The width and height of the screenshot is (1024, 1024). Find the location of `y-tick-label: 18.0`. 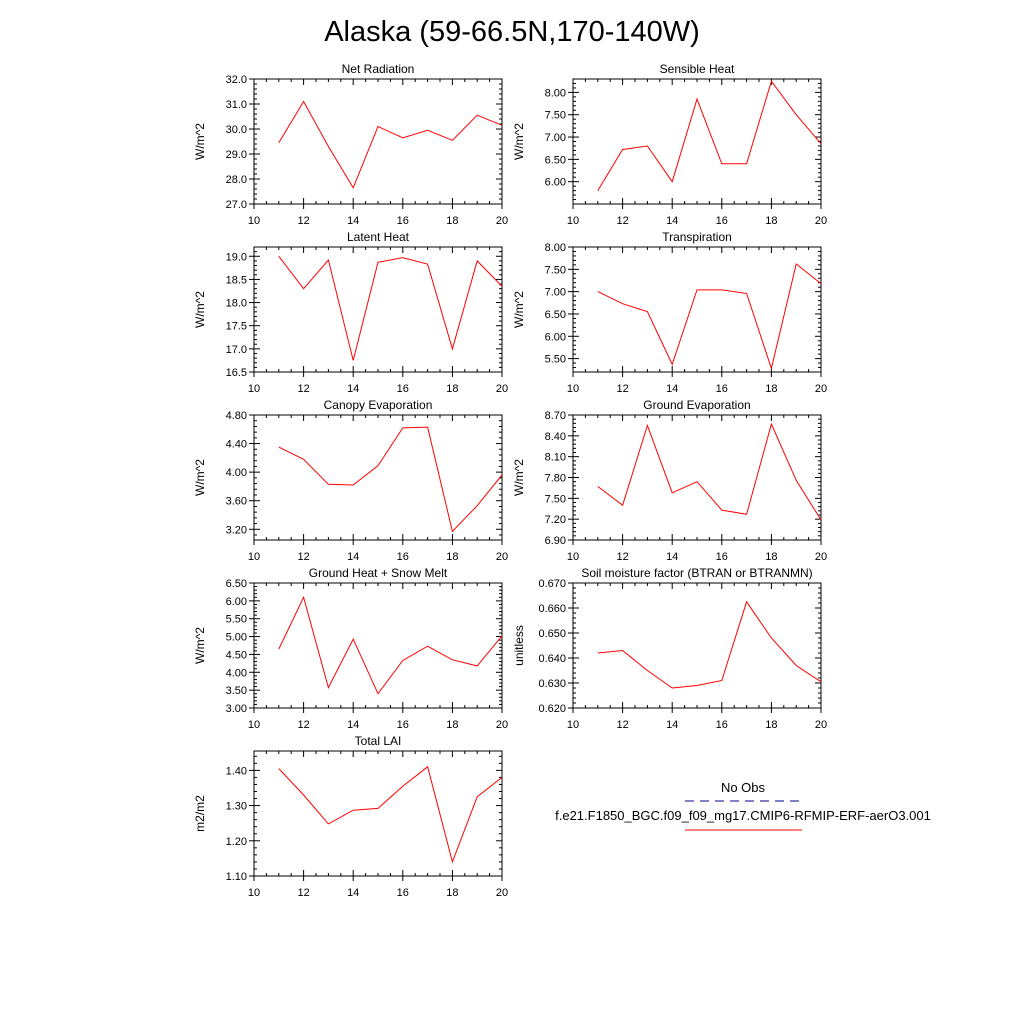

y-tick-label: 18.0 is located at coordinates (236, 304).